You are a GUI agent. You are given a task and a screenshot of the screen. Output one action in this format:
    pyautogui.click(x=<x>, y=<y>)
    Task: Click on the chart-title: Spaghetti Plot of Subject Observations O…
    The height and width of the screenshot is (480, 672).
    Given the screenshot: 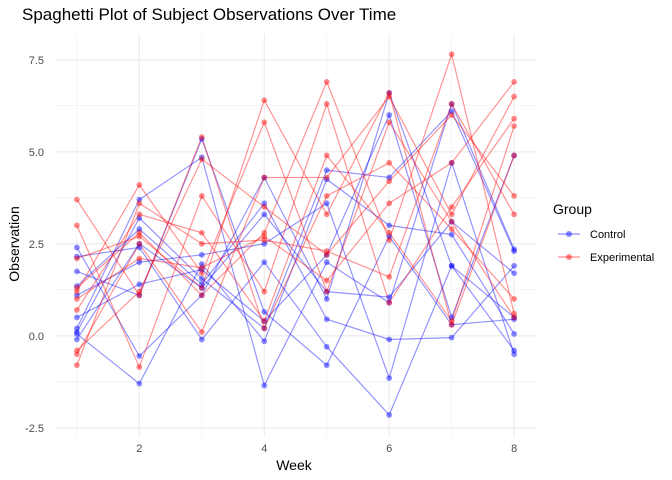 What is the action you would take?
    pyautogui.click(x=209, y=14)
    